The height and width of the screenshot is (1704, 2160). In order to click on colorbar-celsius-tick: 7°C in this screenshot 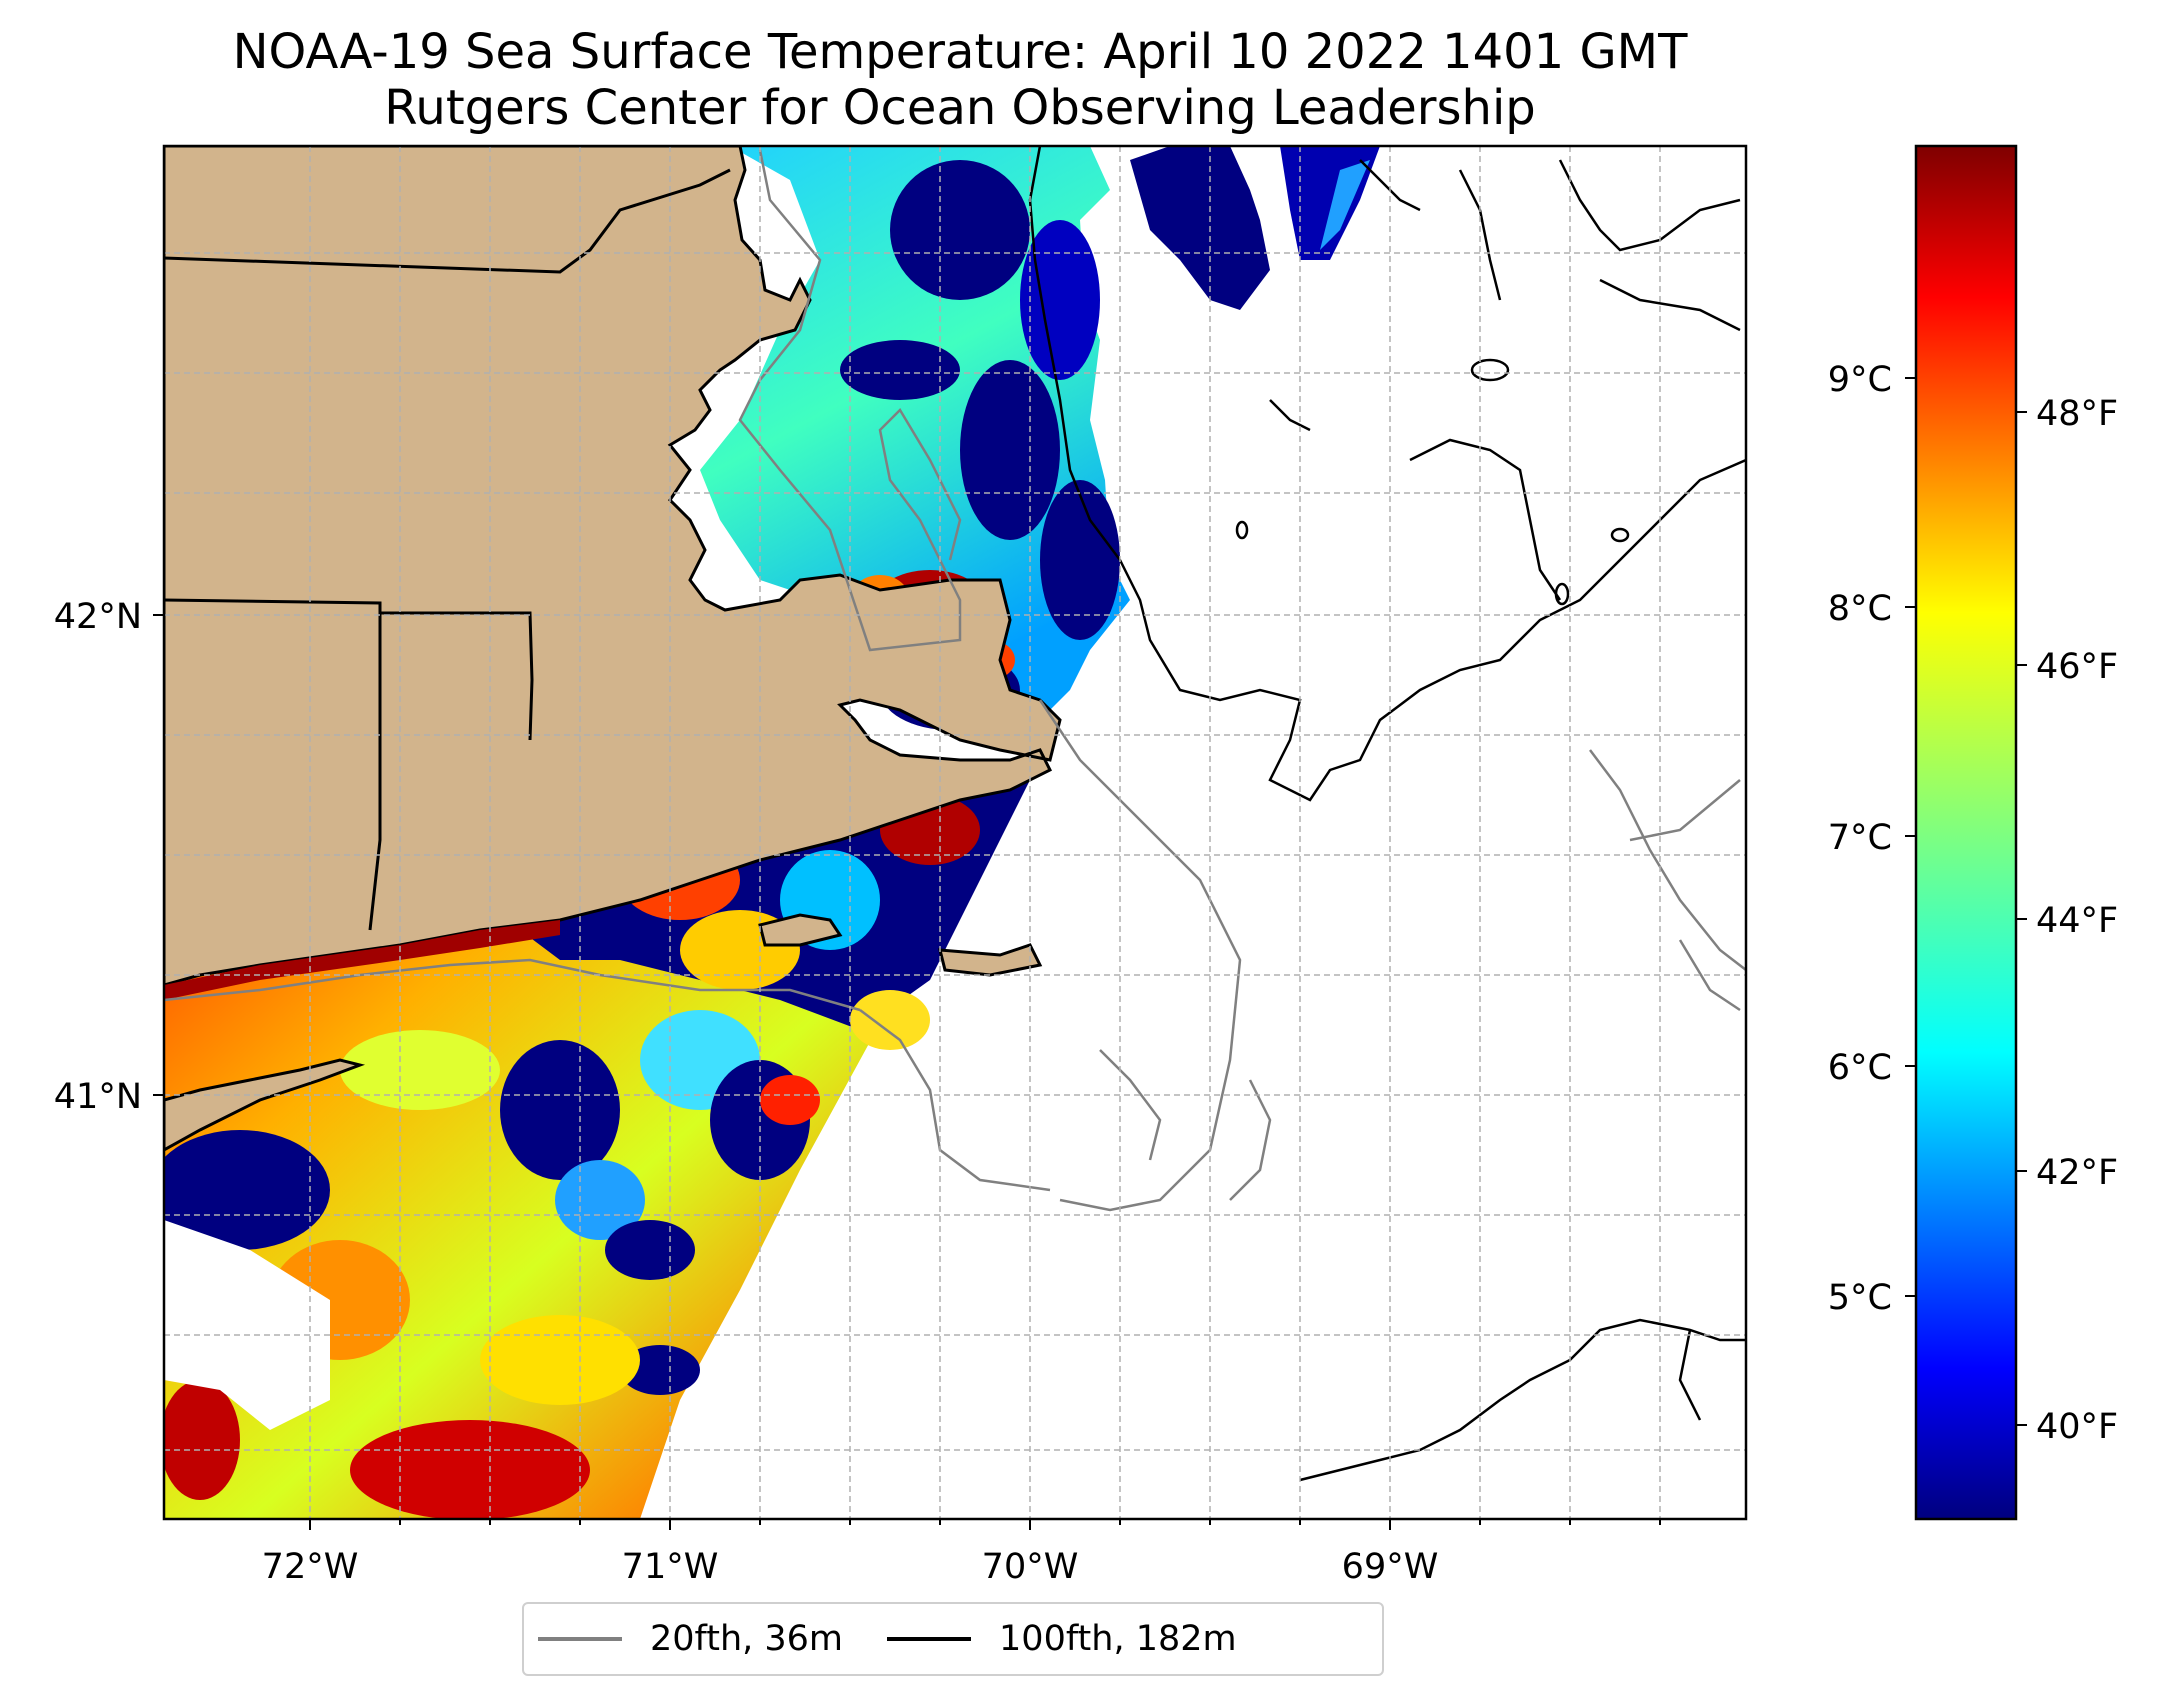, I will do `click(1860, 838)`.